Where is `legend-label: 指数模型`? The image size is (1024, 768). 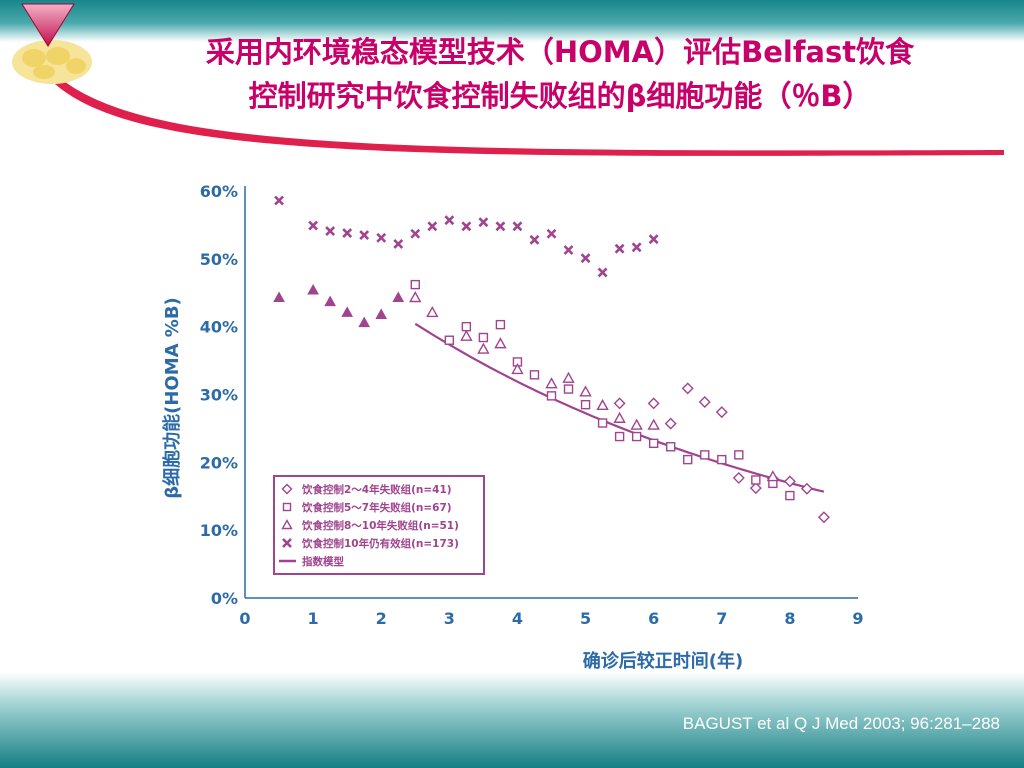 legend-label: 指数模型 is located at coordinates (323, 561).